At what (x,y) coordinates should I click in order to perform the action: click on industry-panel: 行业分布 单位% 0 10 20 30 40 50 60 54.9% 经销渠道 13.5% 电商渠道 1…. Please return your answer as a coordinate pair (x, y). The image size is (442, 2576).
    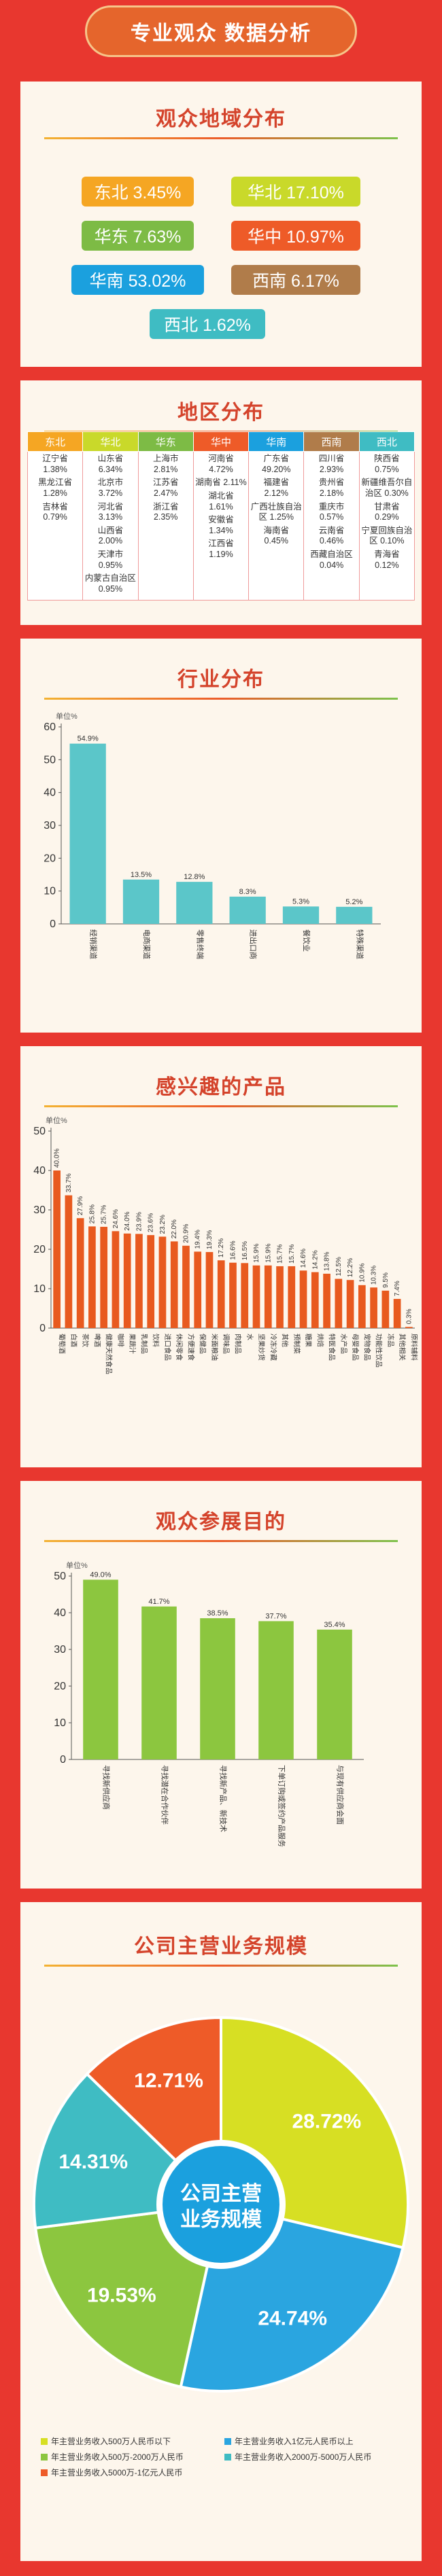
    Looking at the image, I should click on (221, 836).